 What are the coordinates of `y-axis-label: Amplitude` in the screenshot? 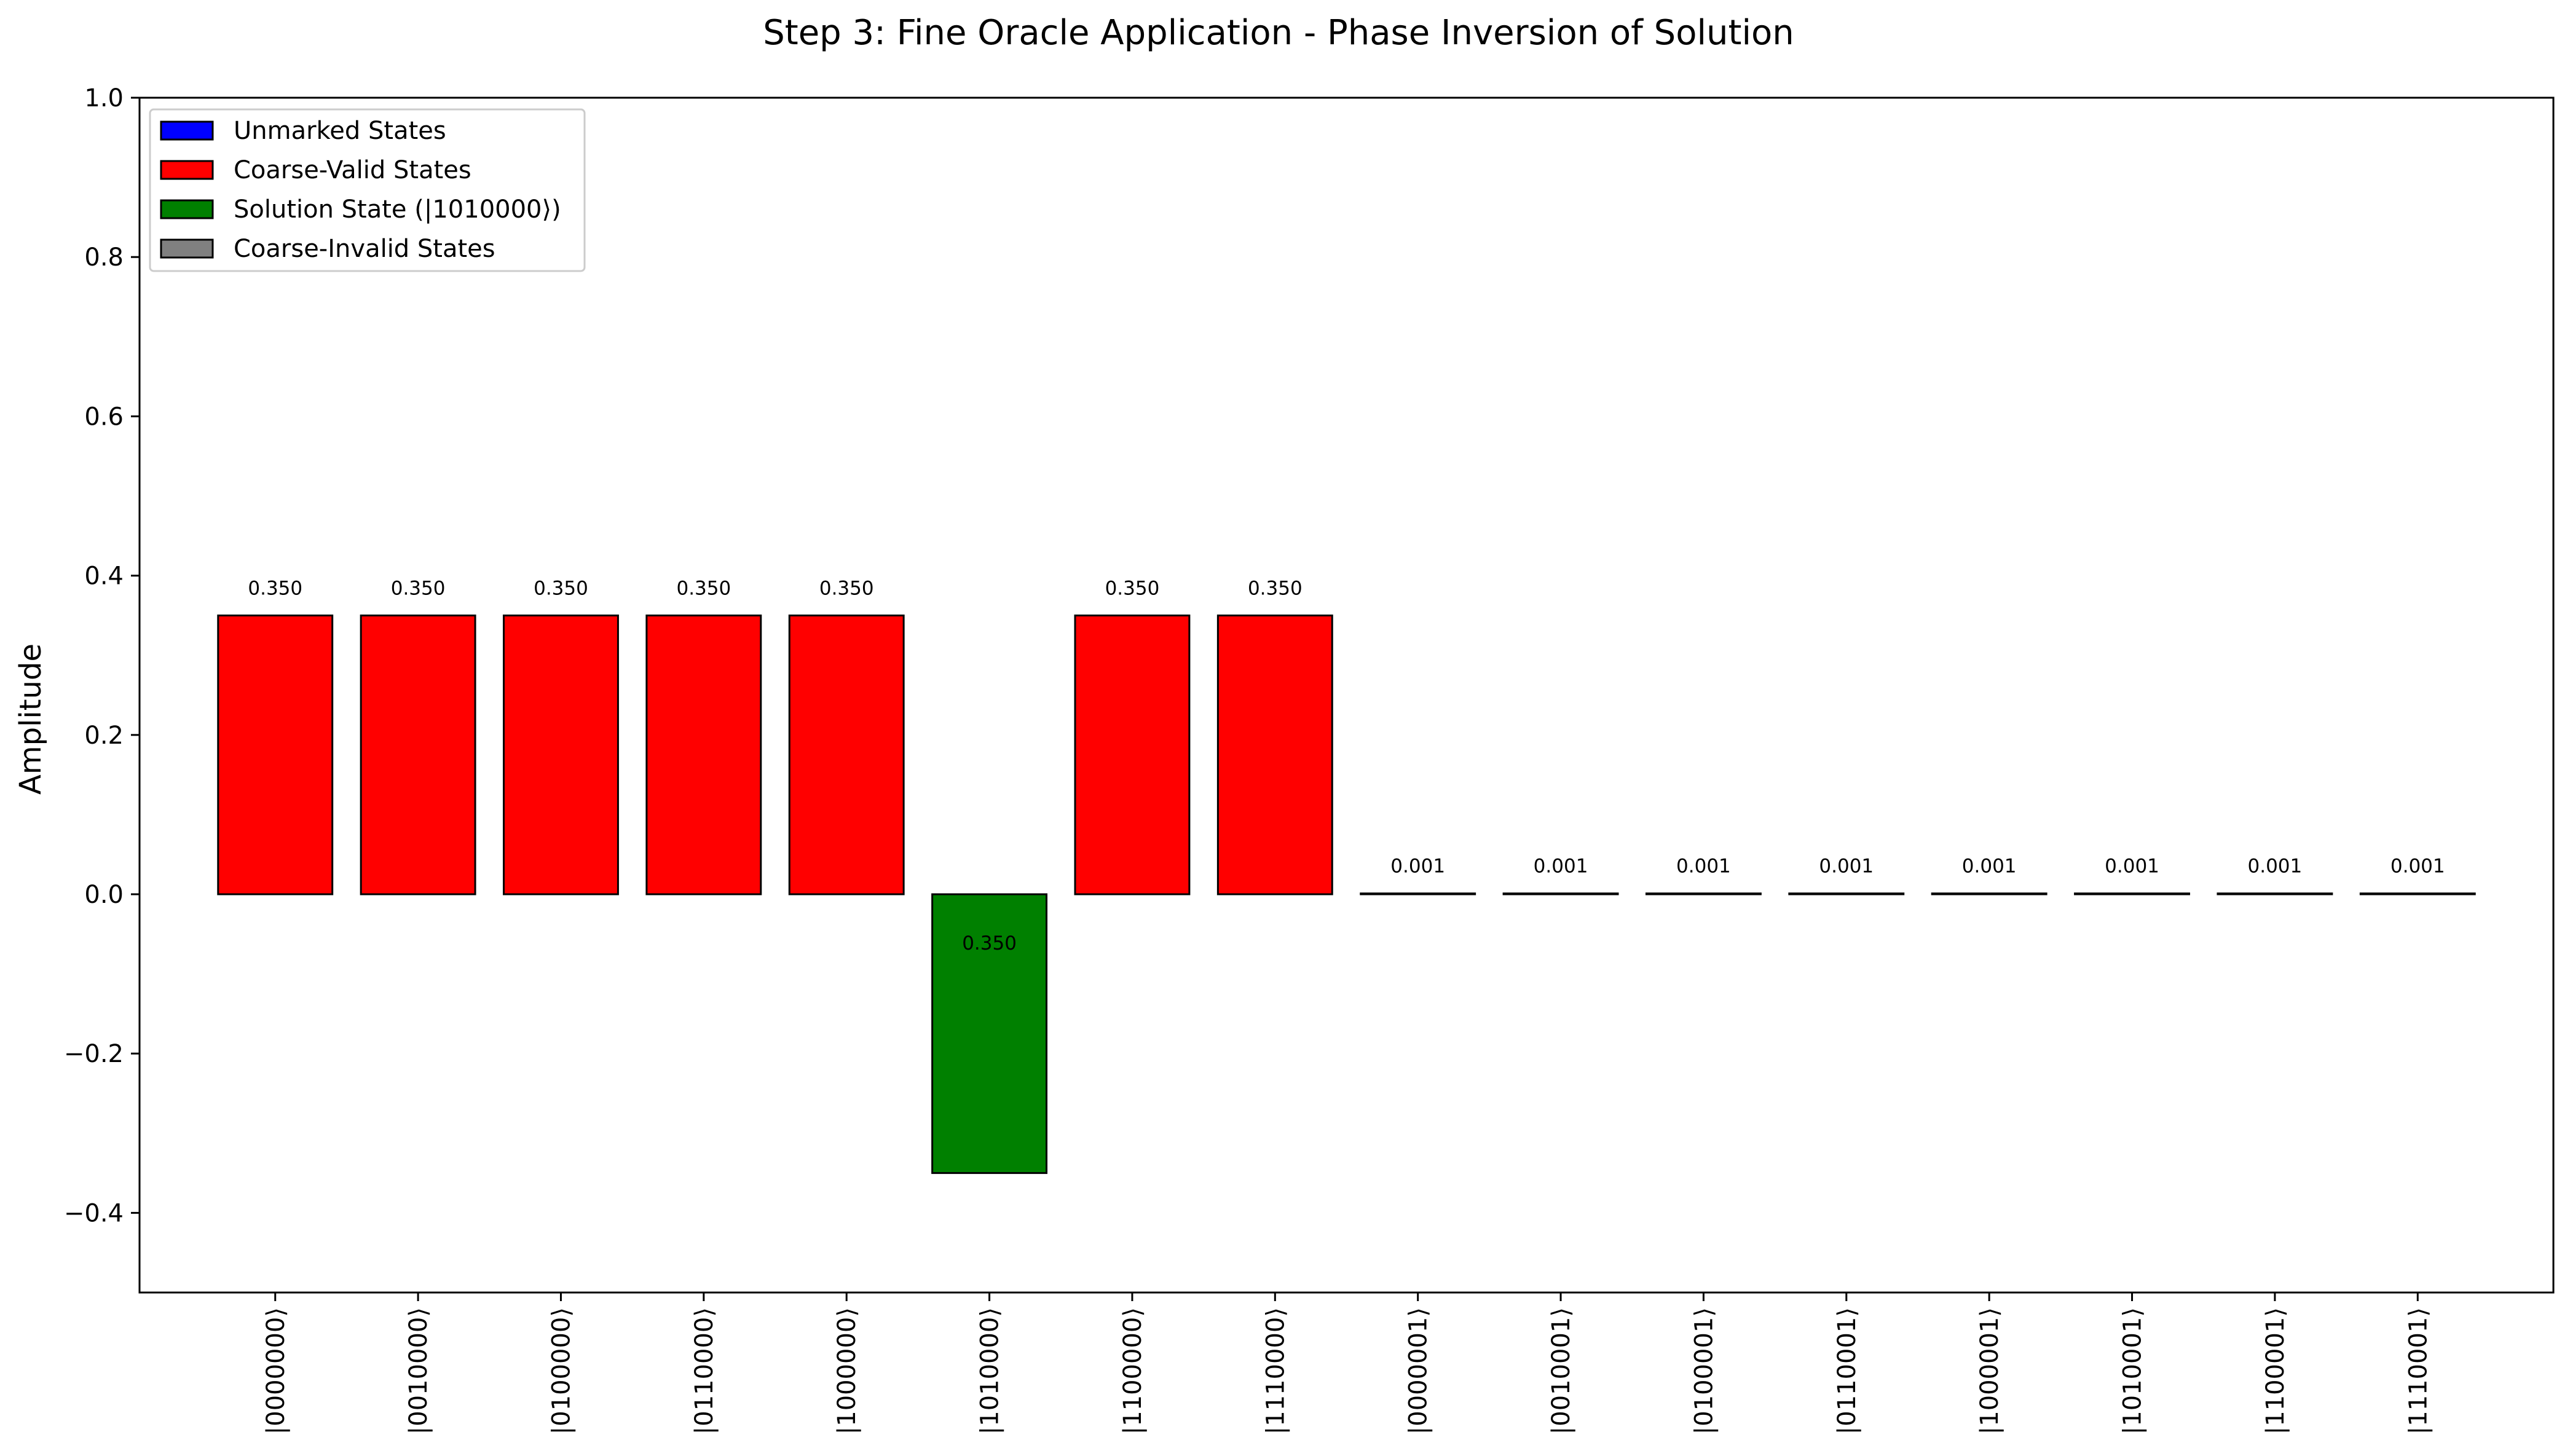 It's located at (31, 719).